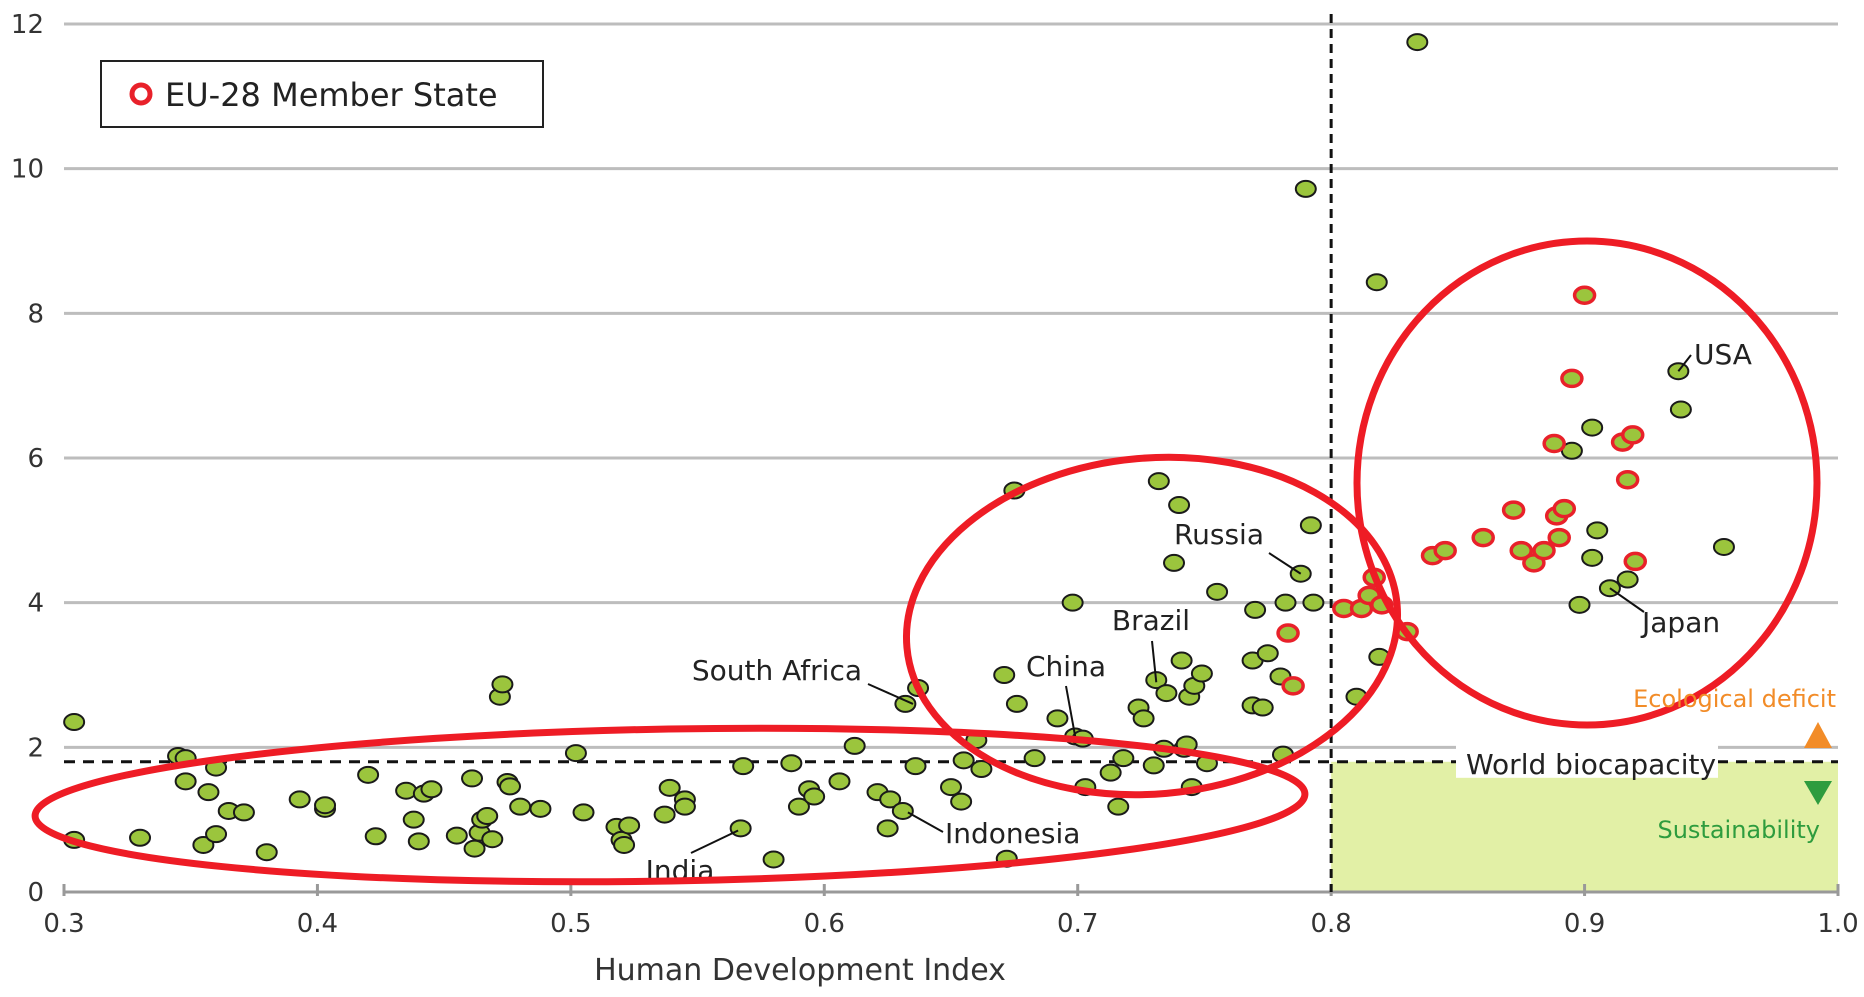 This screenshot has width=1864, height=997. Describe the element at coordinates (27, 170) in the screenshot. I see `y-tick-label: 10` at that location.